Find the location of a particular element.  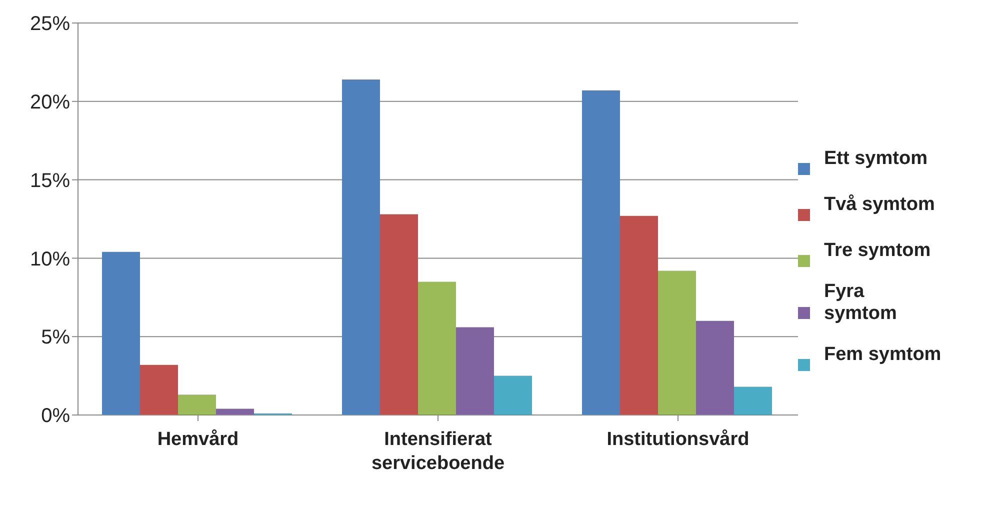

y-tick-label: 0% is located at coordinates (55, 416).